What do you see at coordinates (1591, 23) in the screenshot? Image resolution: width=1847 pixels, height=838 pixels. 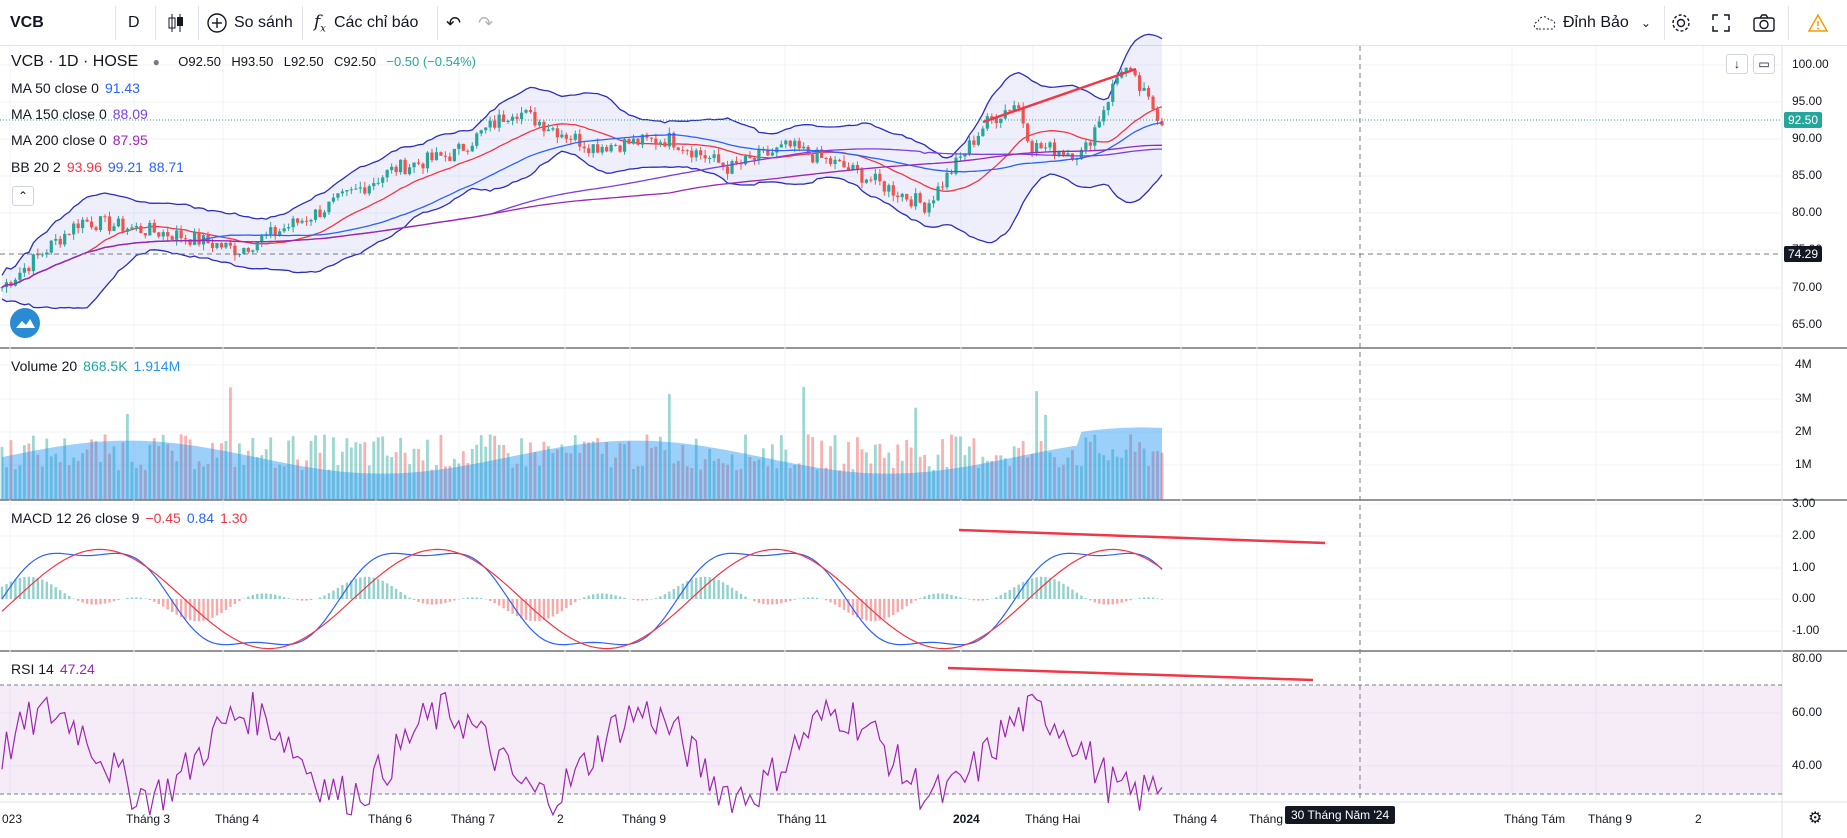 I see `layout-button: Đỉnh Bảo ⌄` at bounding box center [1591, 23].